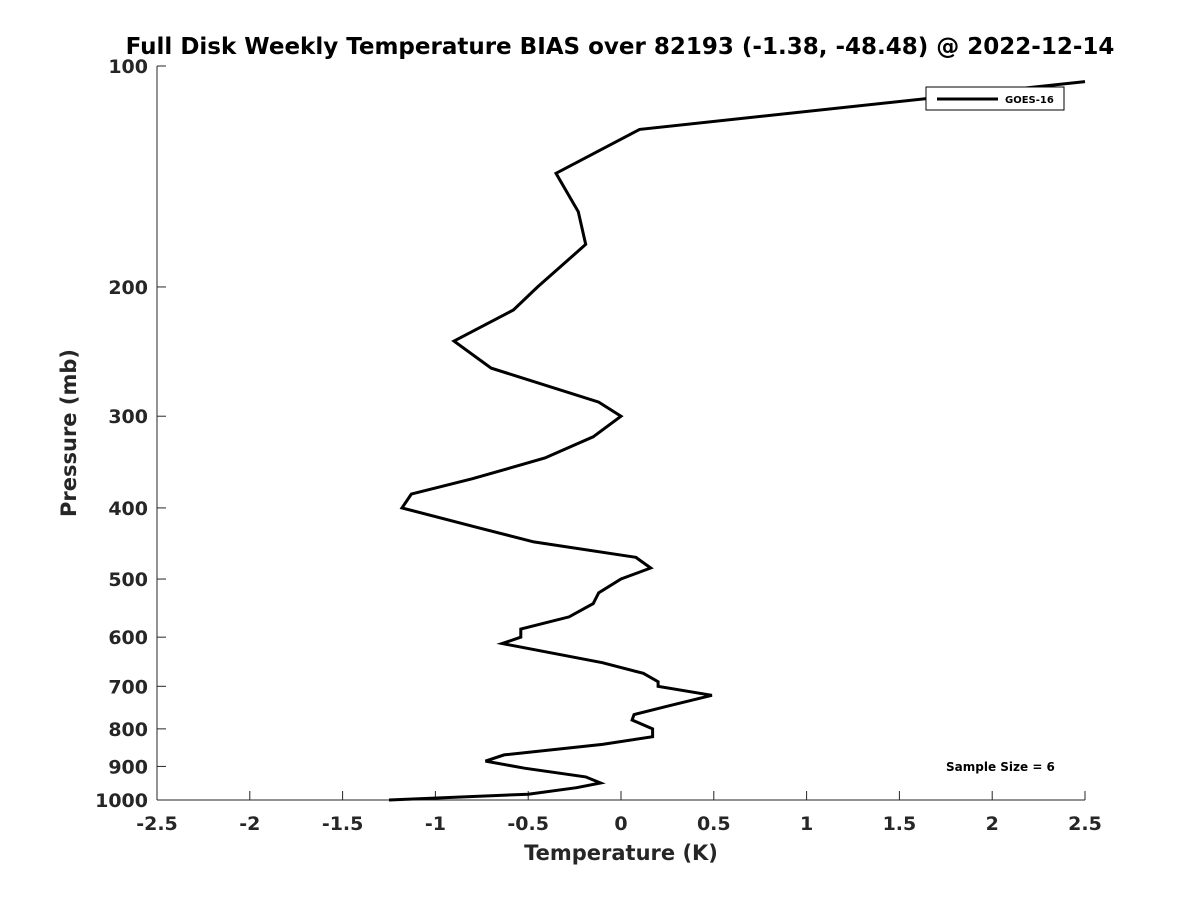 This screenshot has width=1200, height=900. I want to click on y-tick-label: 800, so click(128, 730).